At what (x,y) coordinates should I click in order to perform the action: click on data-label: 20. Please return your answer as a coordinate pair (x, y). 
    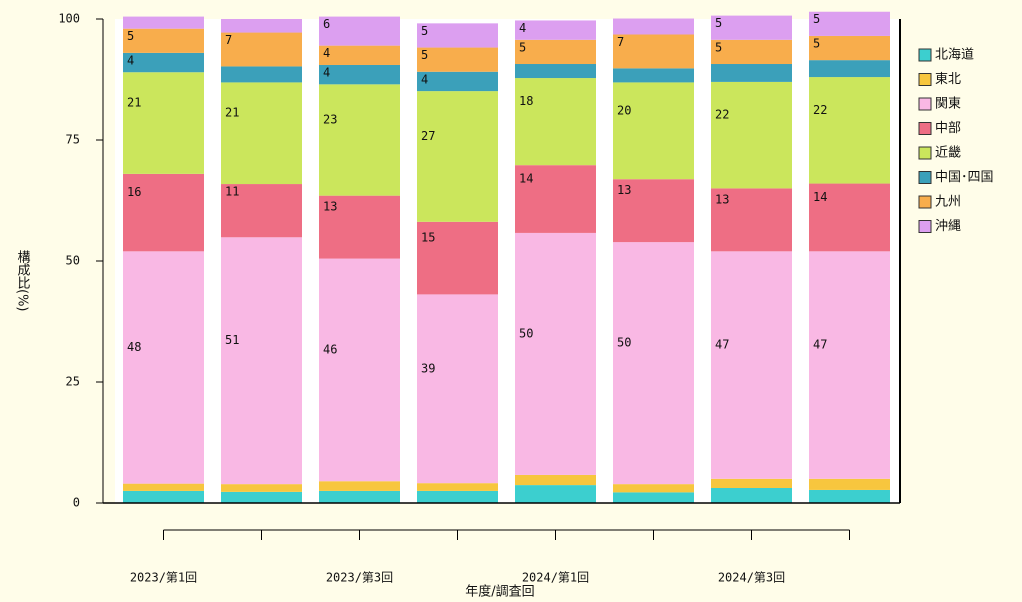
    Looking at the image, I should click on (624, 110).